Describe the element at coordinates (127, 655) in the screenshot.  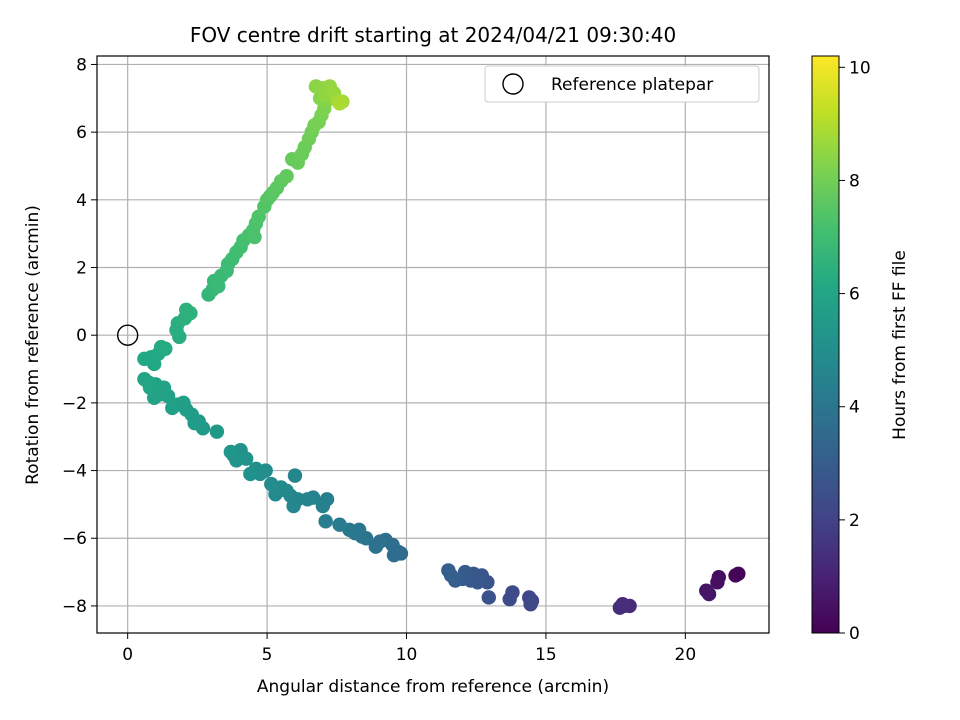
I see `x-tick-label: 0` at that location.